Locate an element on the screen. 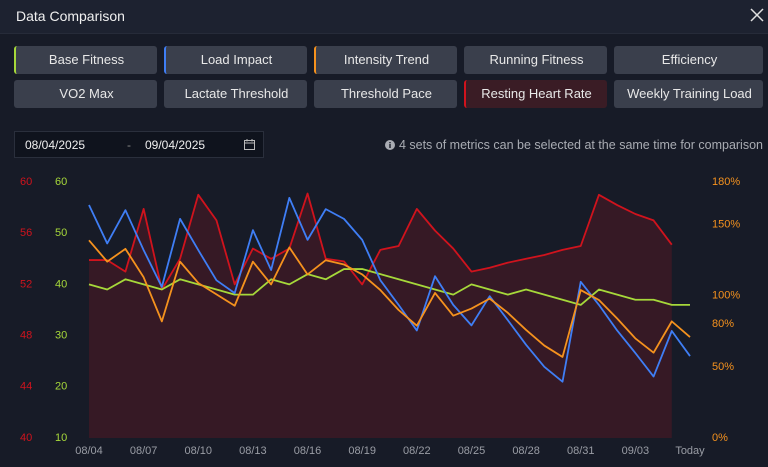 The image size is (768, 467). metric-button: VO2 Max is located at coordinates (85, 94).